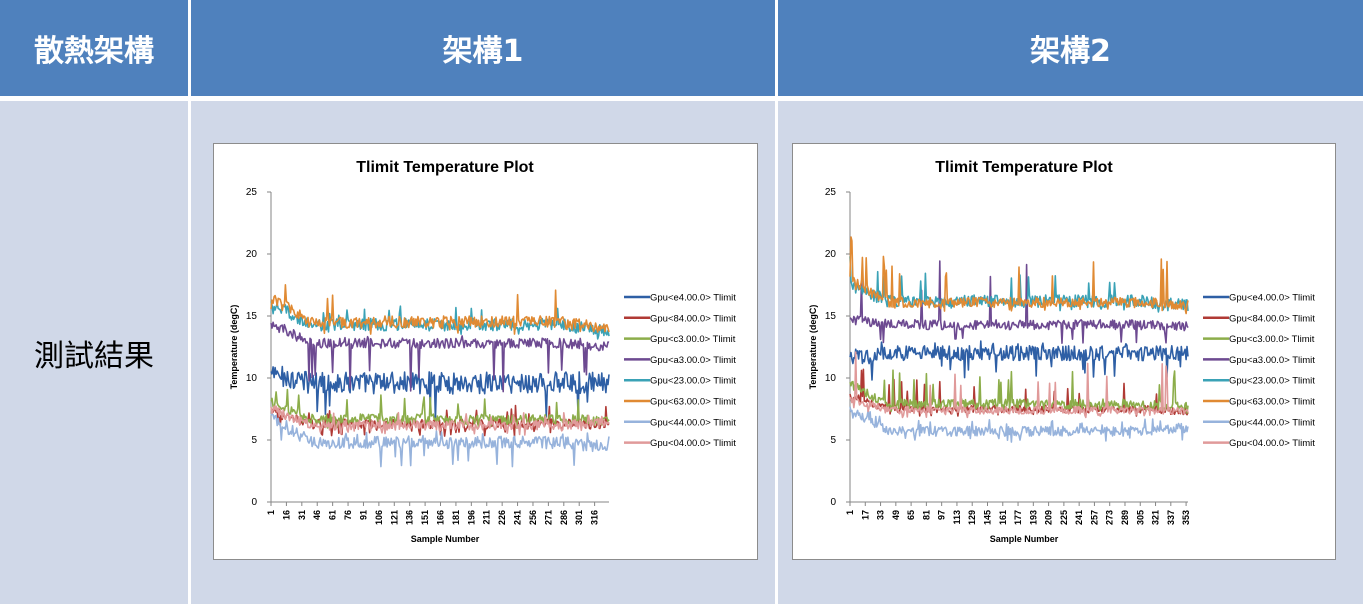 This screenshot has width=1363, height=604. I want to click on x-tick-label: 91, so click(363, 515).